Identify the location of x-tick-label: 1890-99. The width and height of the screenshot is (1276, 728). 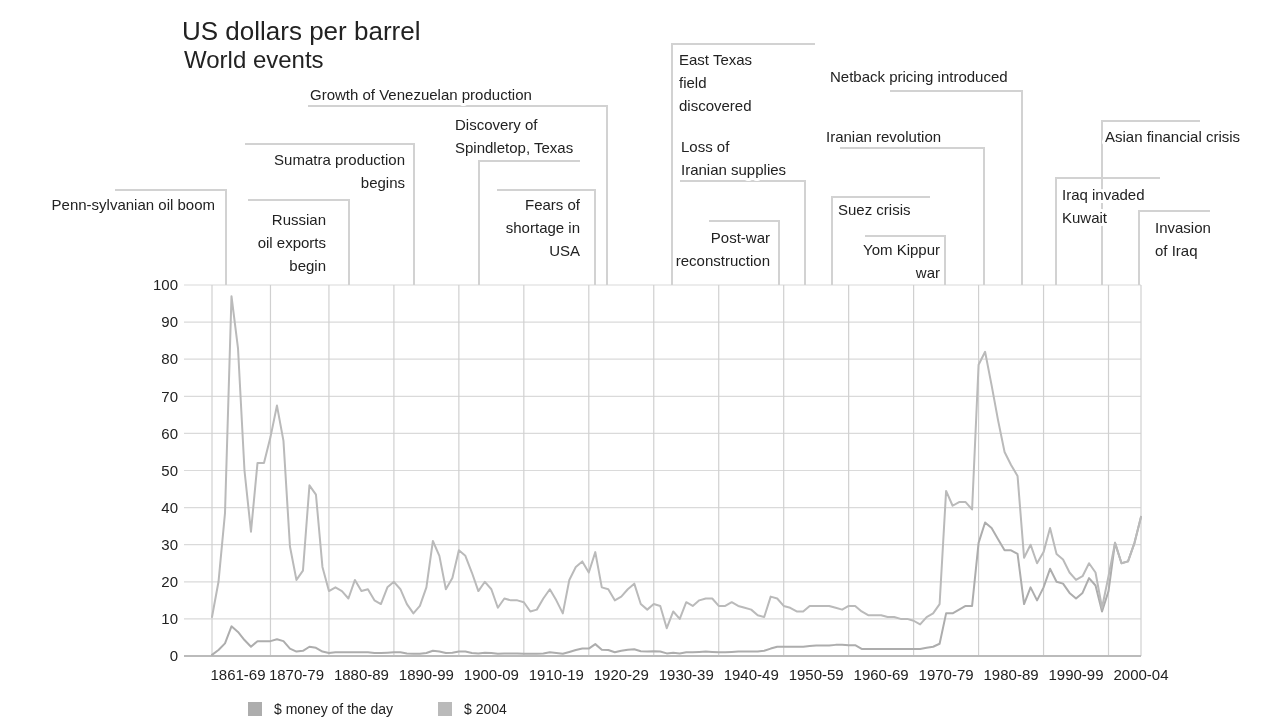
(426, 674).